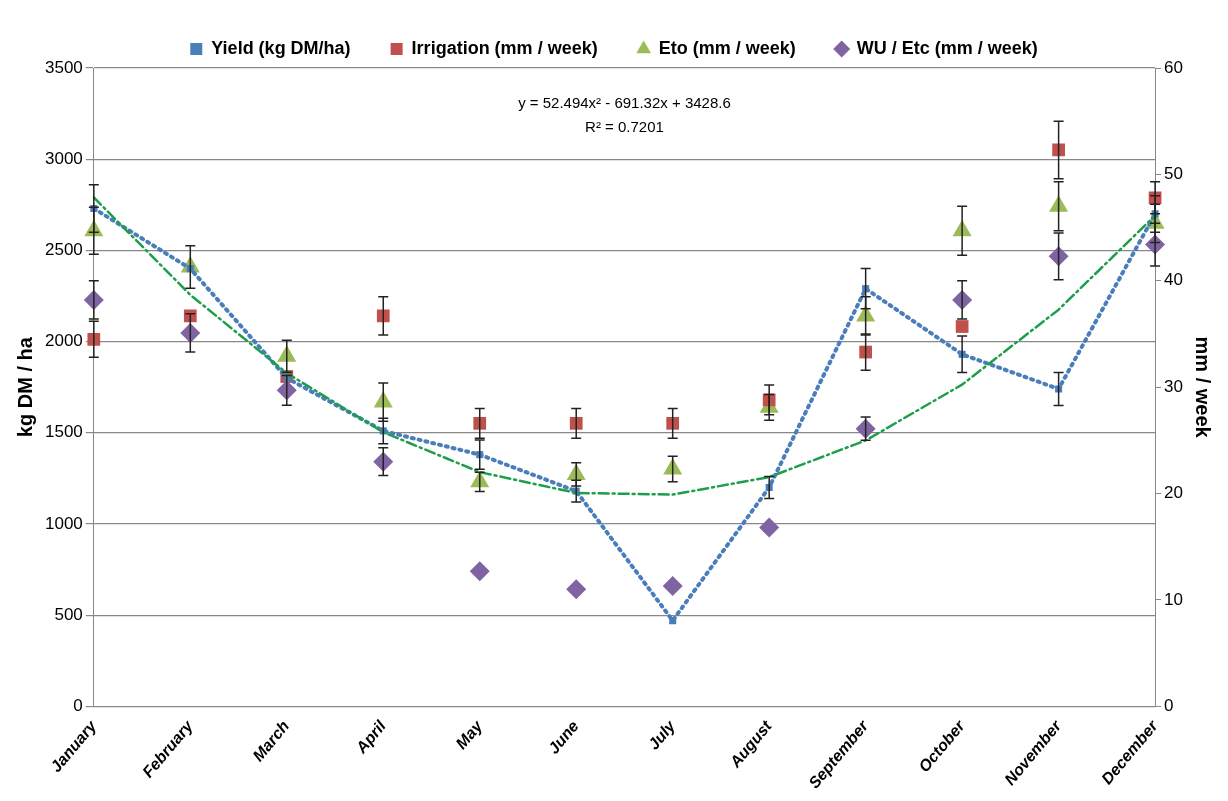  Describe the element at coordinates (624, 126) in the screenshot. I see `annotation: R² = 0.7201` at that location.